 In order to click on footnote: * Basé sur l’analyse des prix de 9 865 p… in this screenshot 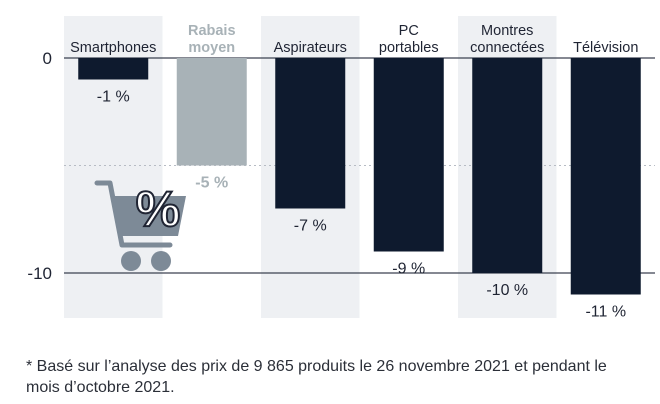, I will do `click(316, 377)`.